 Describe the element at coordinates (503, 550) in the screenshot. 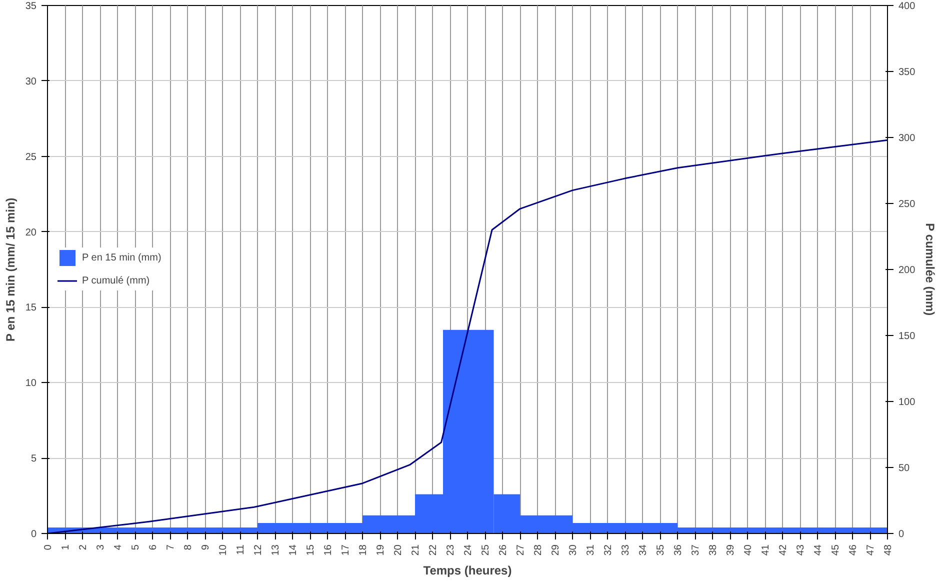

I see `x-tick-label: 26` at that location.